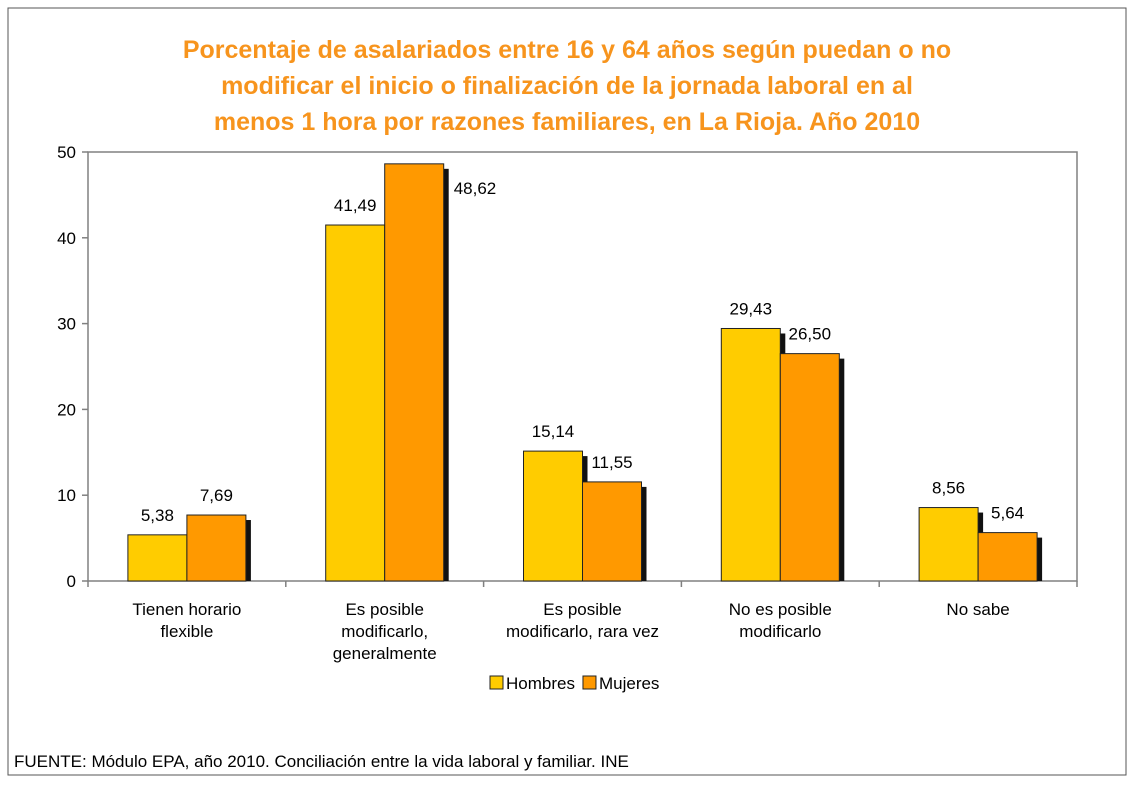 Image resolution: width=1134 pixels, height=787 pixels. I want to click on x-tick-label-line: No sabe, so click(977, 609).